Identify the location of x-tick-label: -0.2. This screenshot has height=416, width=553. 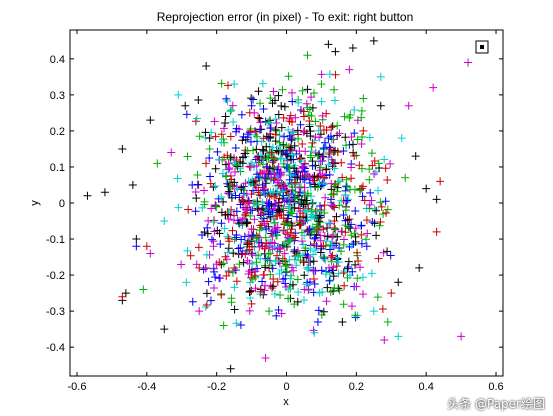
(216, 387).